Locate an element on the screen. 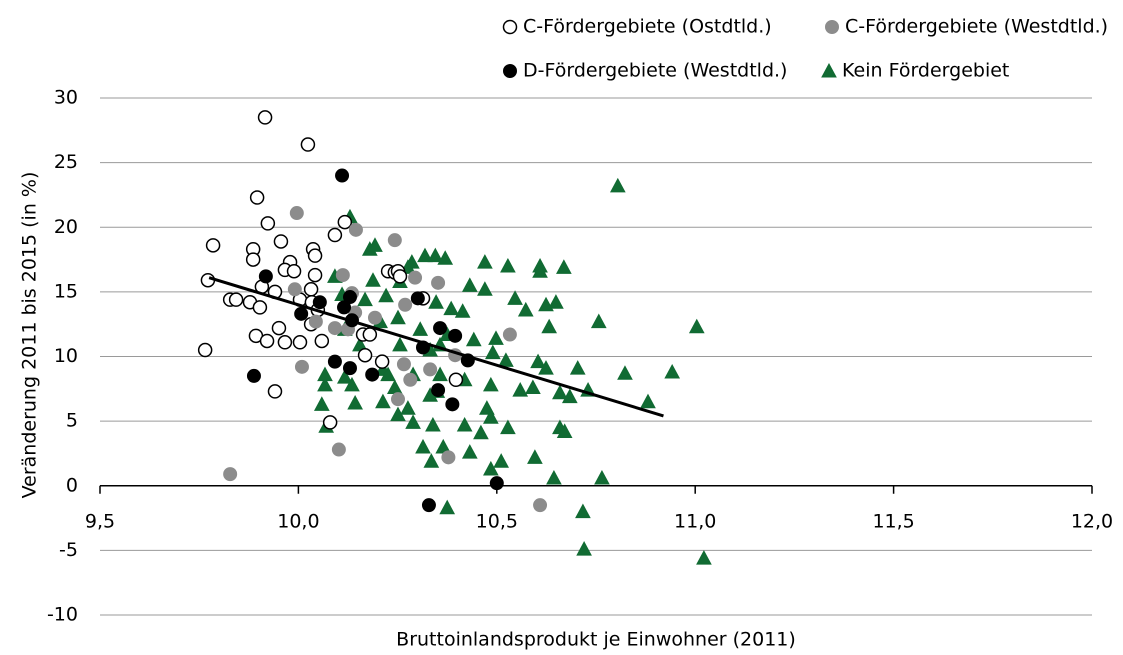 Image resolution: width=1123 pixels, height=655 pixels. x-tick-label: 12,0 is located at coordinates (1092, 521).